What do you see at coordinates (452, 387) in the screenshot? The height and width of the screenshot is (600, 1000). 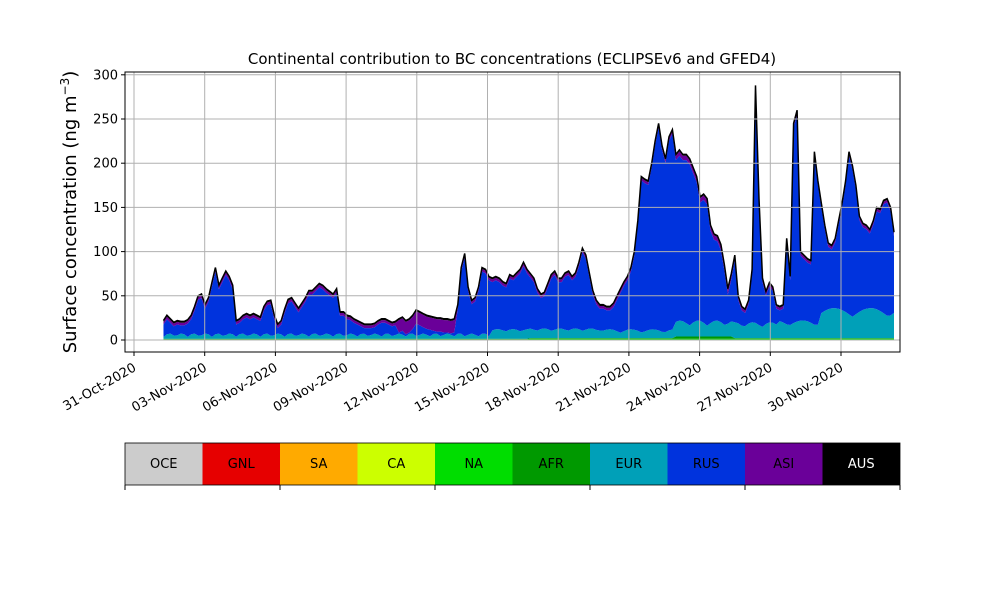 I see `x-tick-label: 15-Nov-2020` at bounding box center [452, 387].